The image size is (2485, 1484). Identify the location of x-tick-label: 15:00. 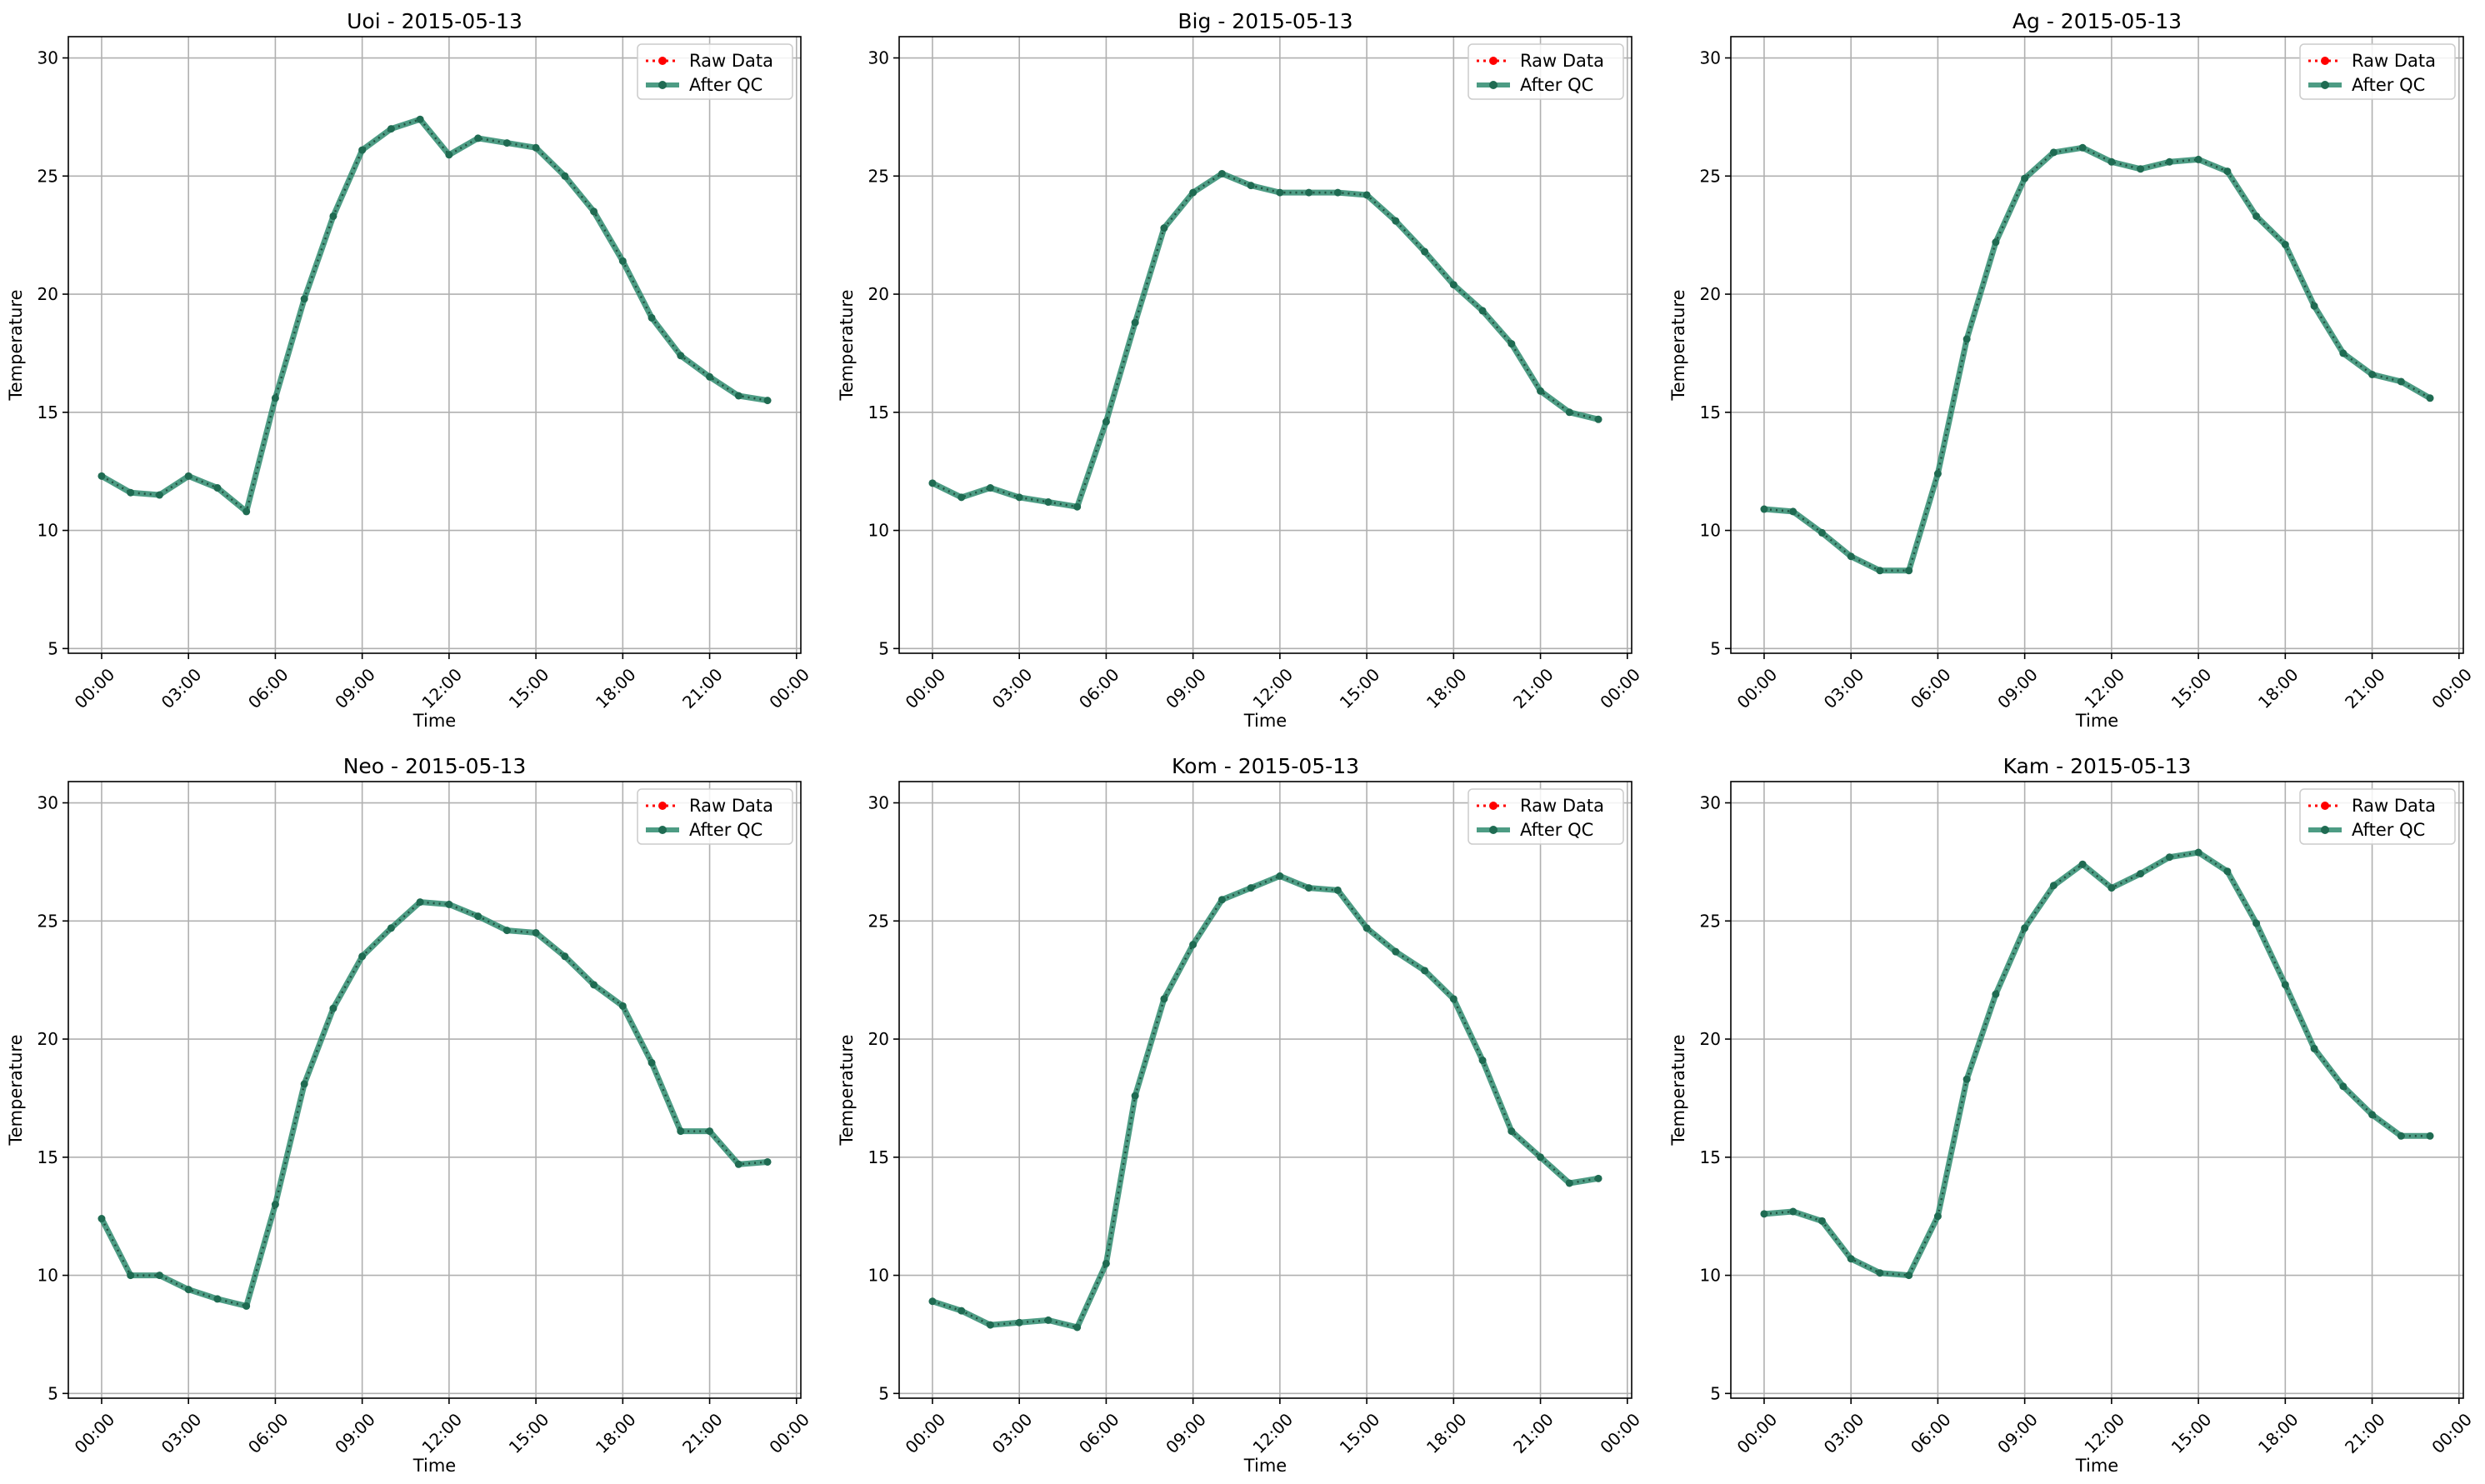
(2192, 1433).